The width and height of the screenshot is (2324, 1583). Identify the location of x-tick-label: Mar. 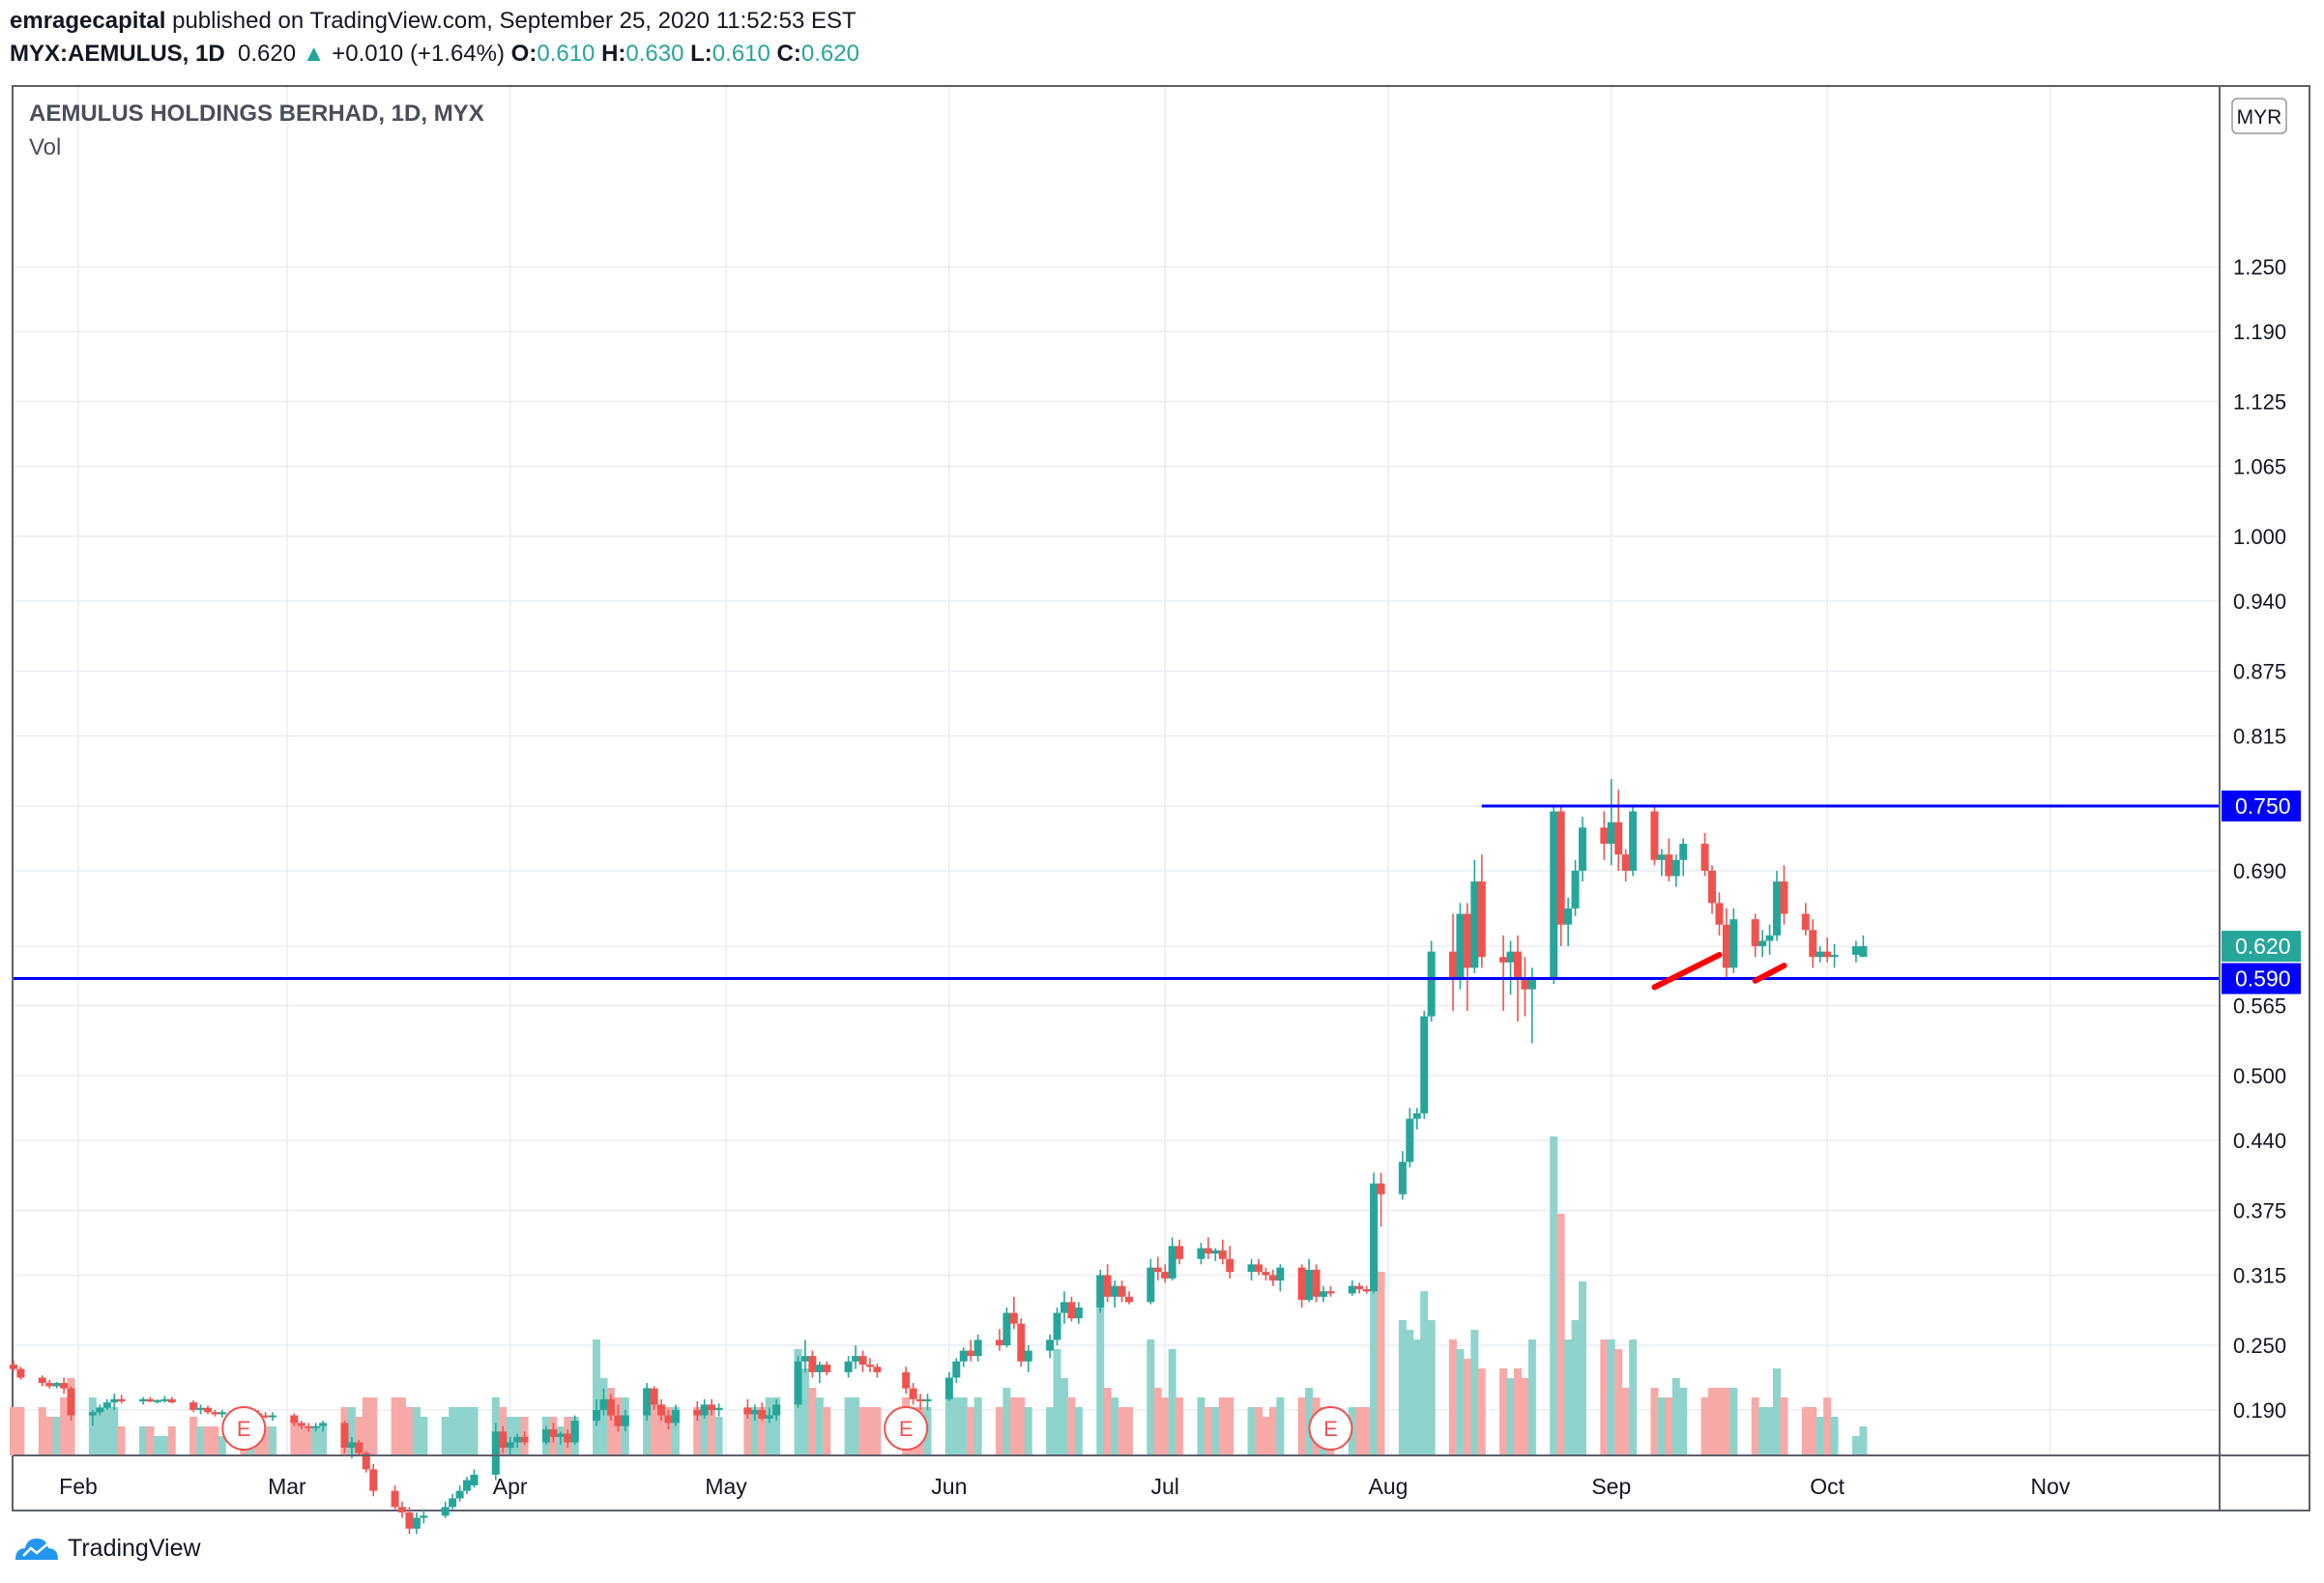
(287, 1486).